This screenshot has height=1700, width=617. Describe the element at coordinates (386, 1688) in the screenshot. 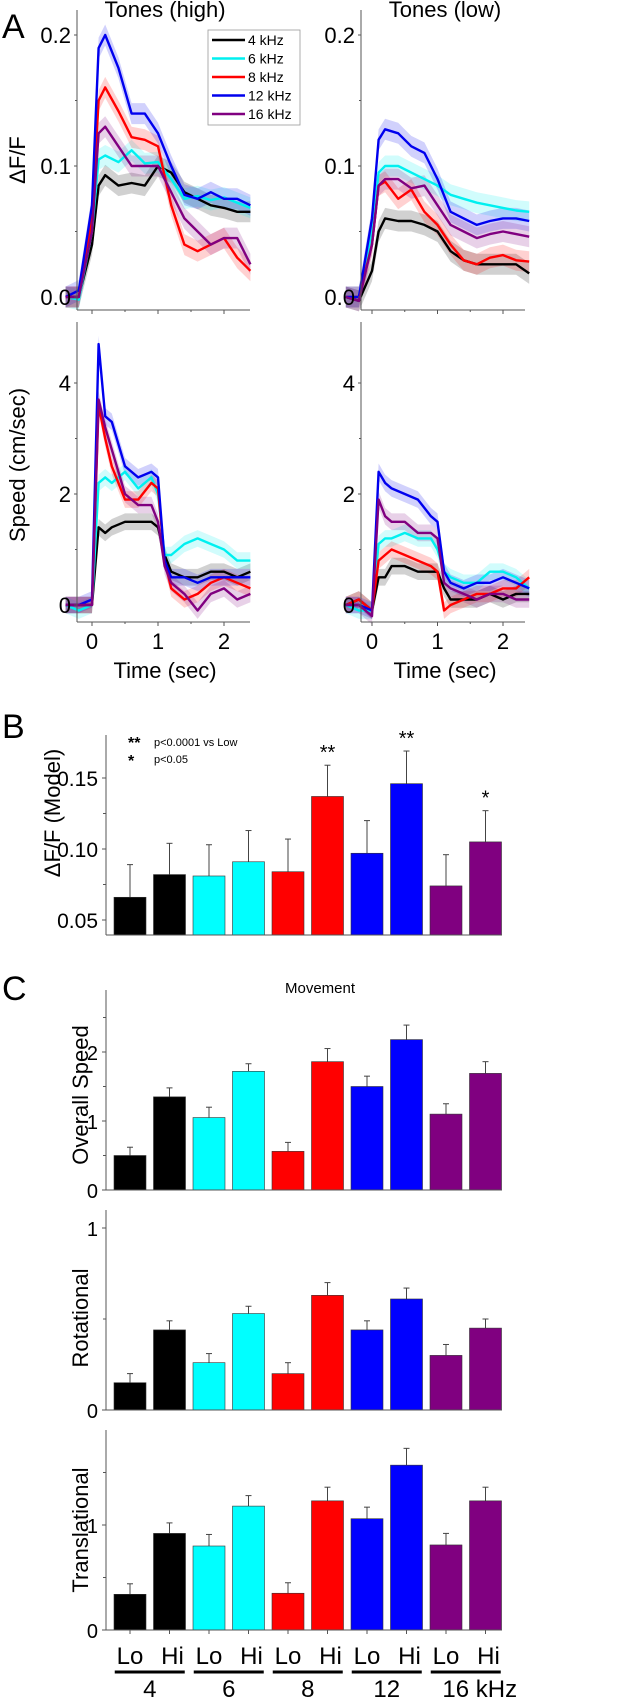

I see `group-label: 12` at that location.